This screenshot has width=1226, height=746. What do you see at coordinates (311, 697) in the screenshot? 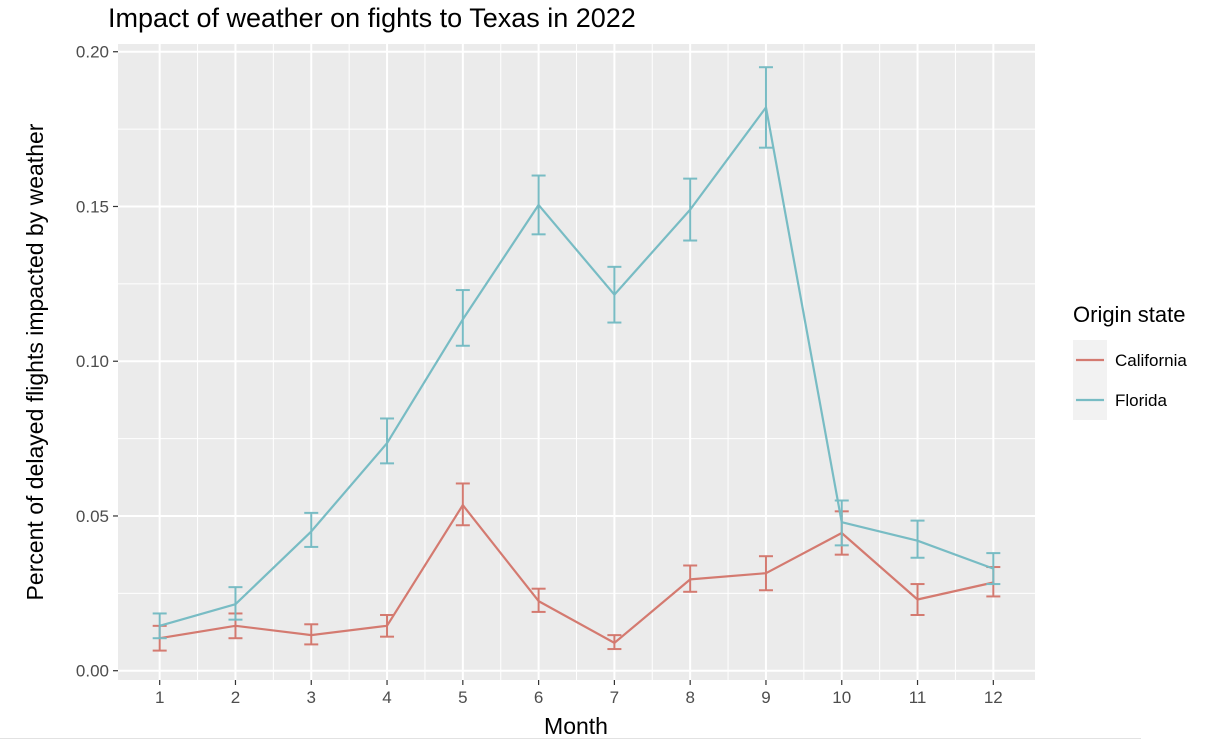
I see `x-tick-label: 3` at bounding box center [311, 697].